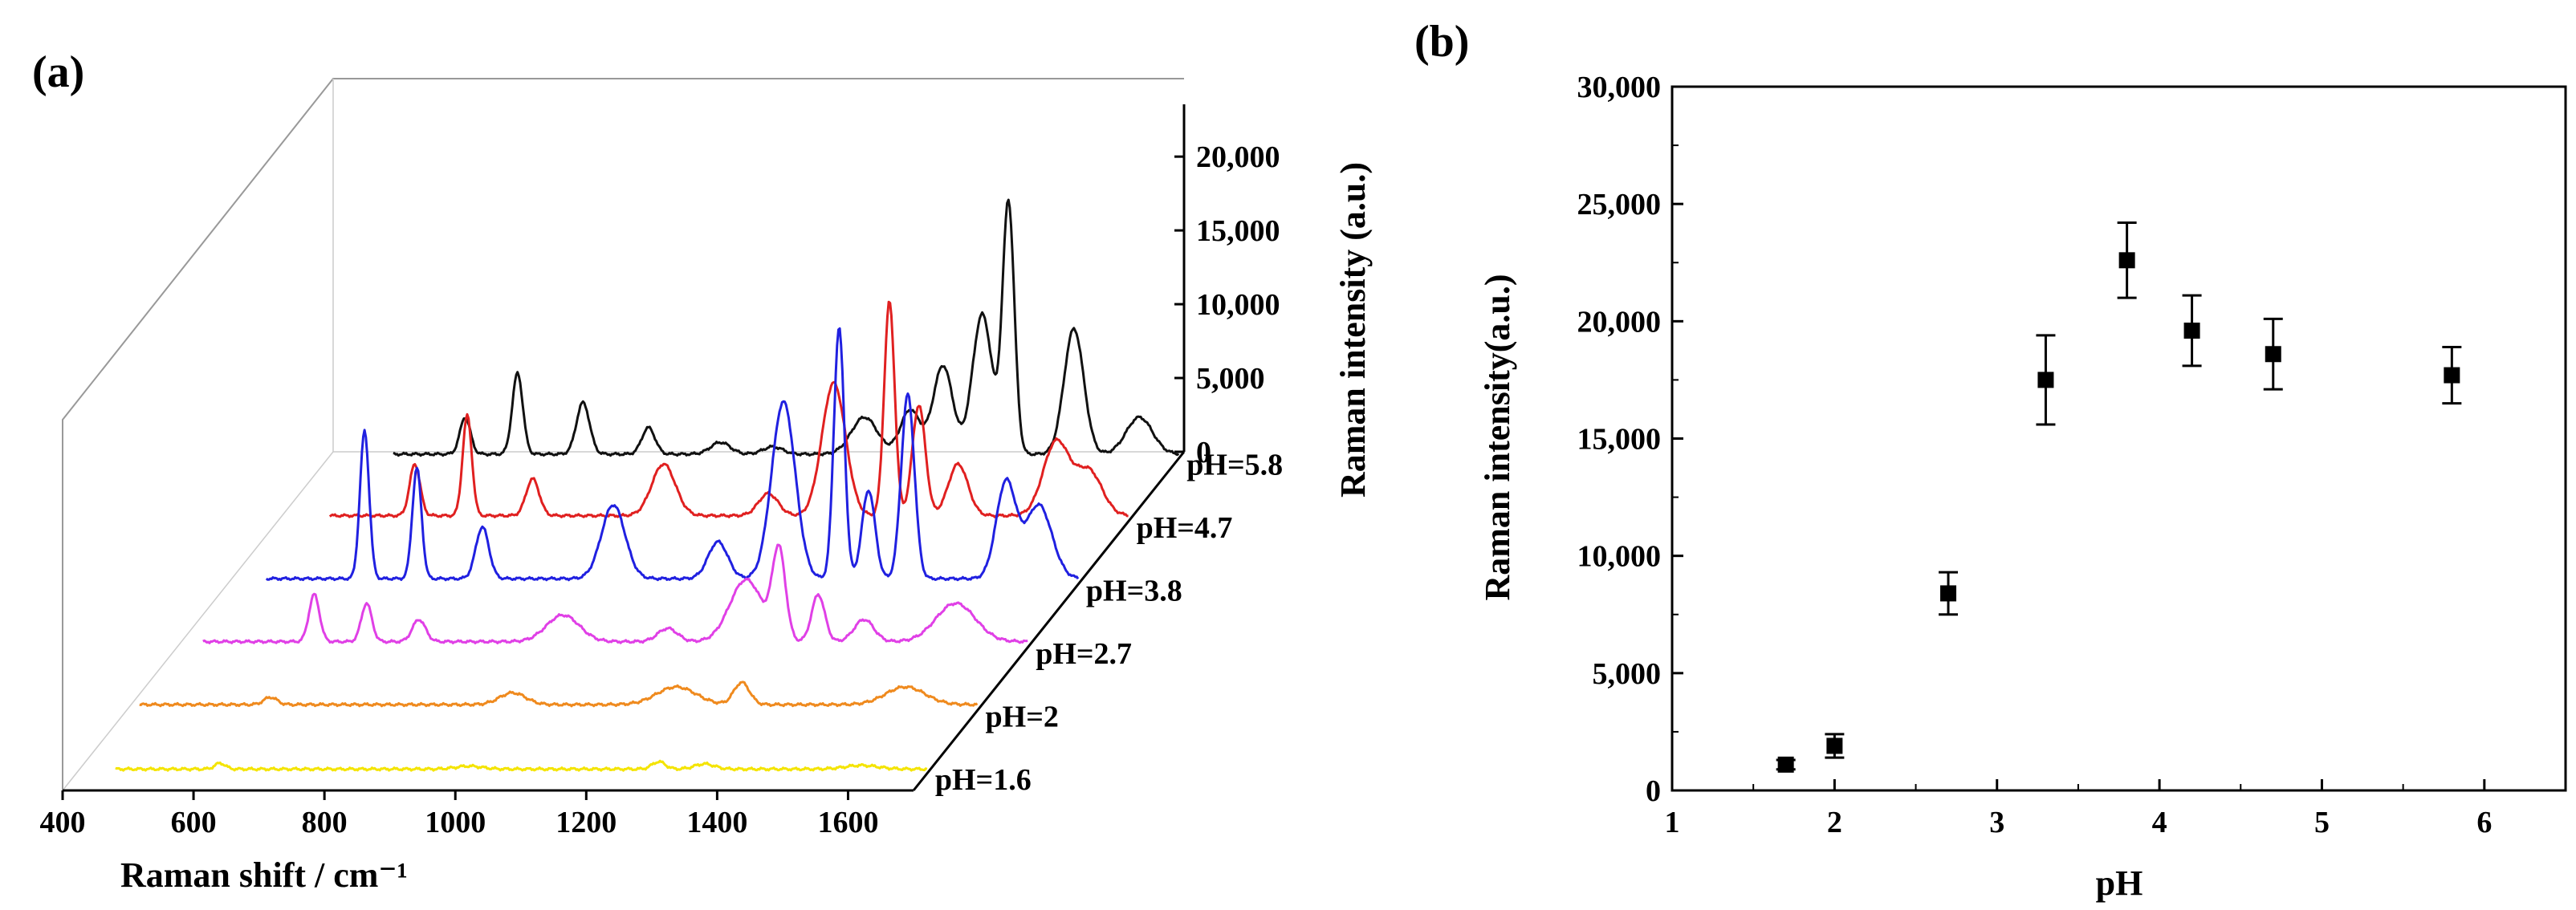 The height and width of the screenshot is (910, 2576). I want to click on series-label: pH=2.7, so click(1084, 654).